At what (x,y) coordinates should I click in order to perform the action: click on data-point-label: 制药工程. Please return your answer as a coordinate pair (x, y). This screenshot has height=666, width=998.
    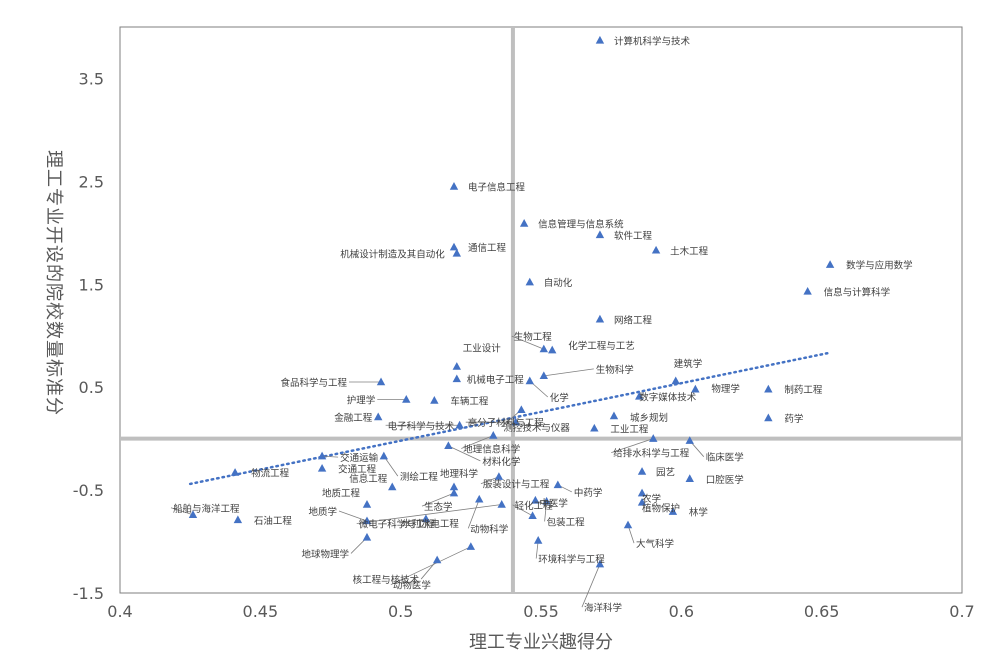
    Looking at the image, I should click on (803, 390).